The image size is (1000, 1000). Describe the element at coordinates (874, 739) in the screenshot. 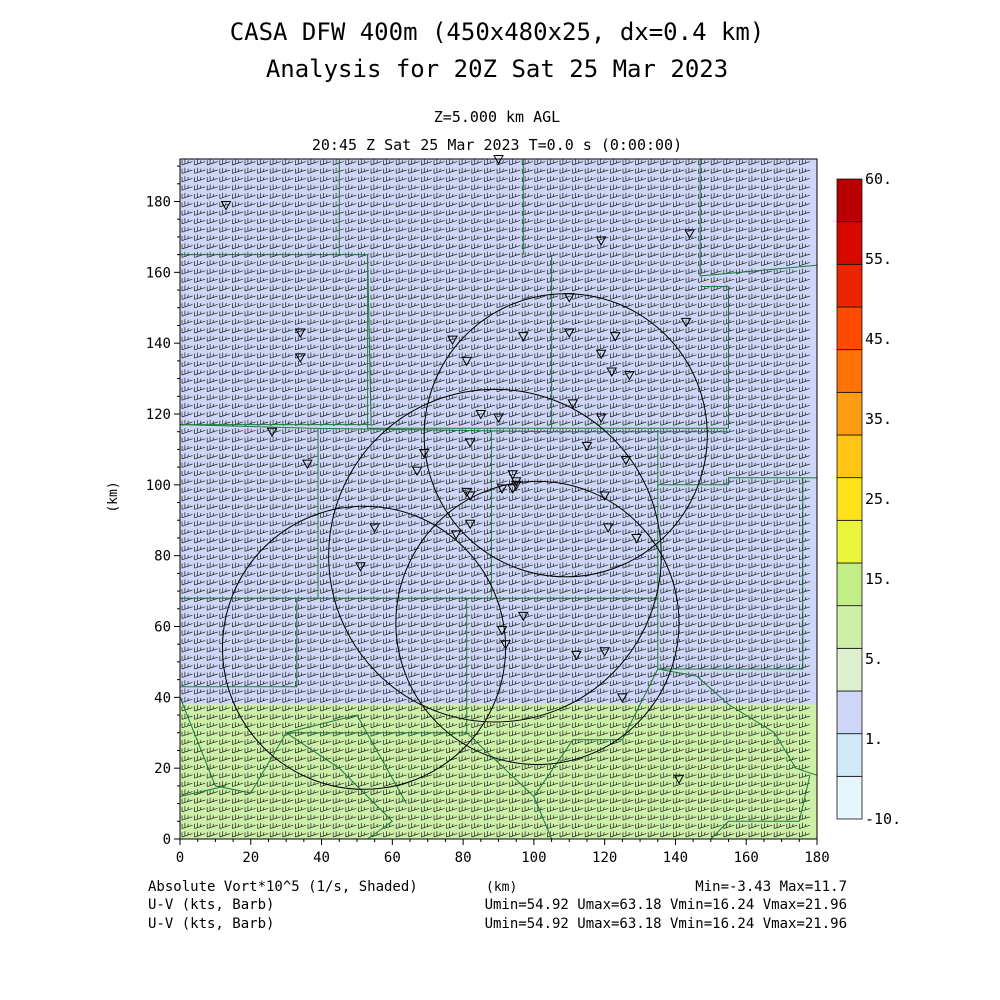

I see `colorbar-label: 1.` at that location.